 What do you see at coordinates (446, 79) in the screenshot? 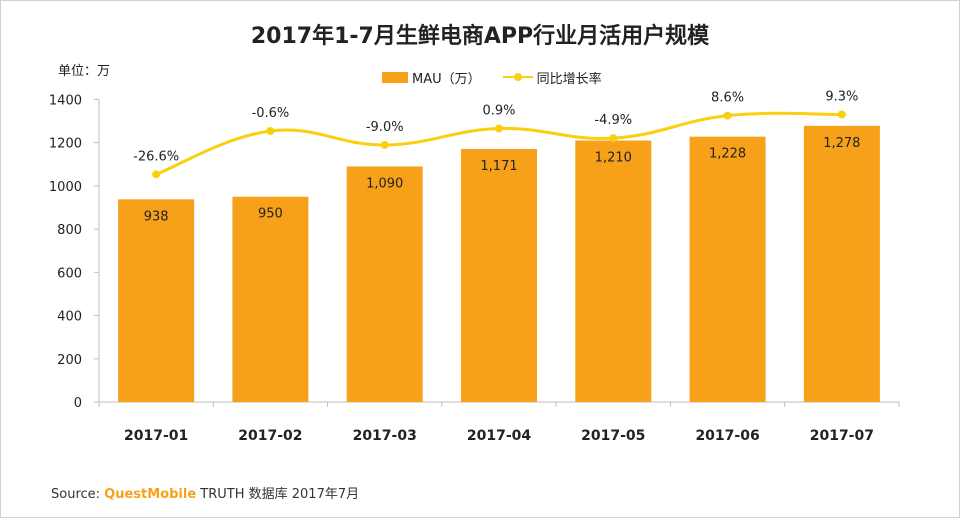
I see `legend-bar-label: MAU（万）` at bounding box center [446, 79].